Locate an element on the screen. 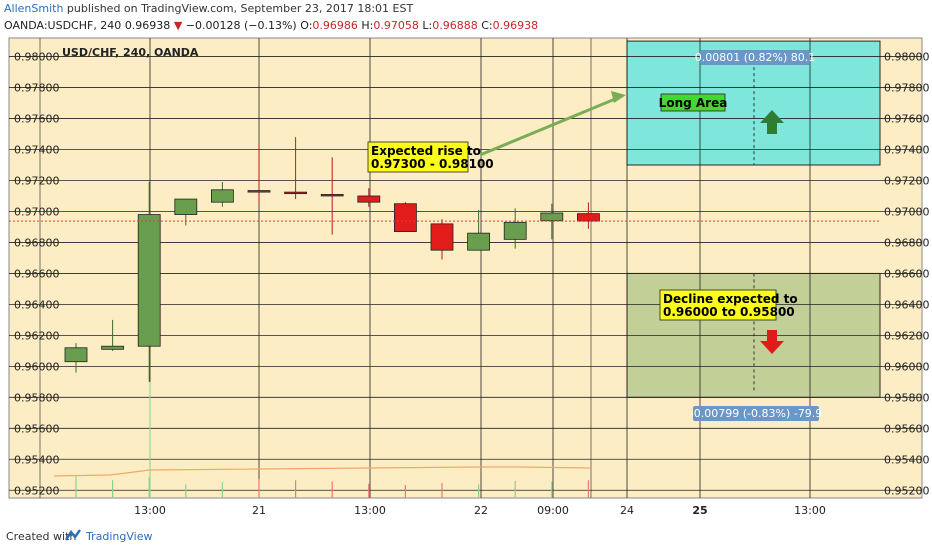  y-tick-label-left: 0.95200 is located at coordinates (37, 490).